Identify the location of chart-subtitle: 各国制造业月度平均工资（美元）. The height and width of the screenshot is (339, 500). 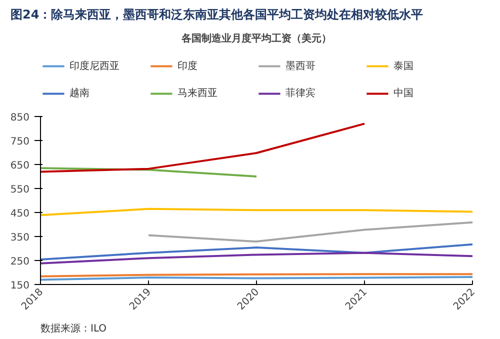
(256, 38).